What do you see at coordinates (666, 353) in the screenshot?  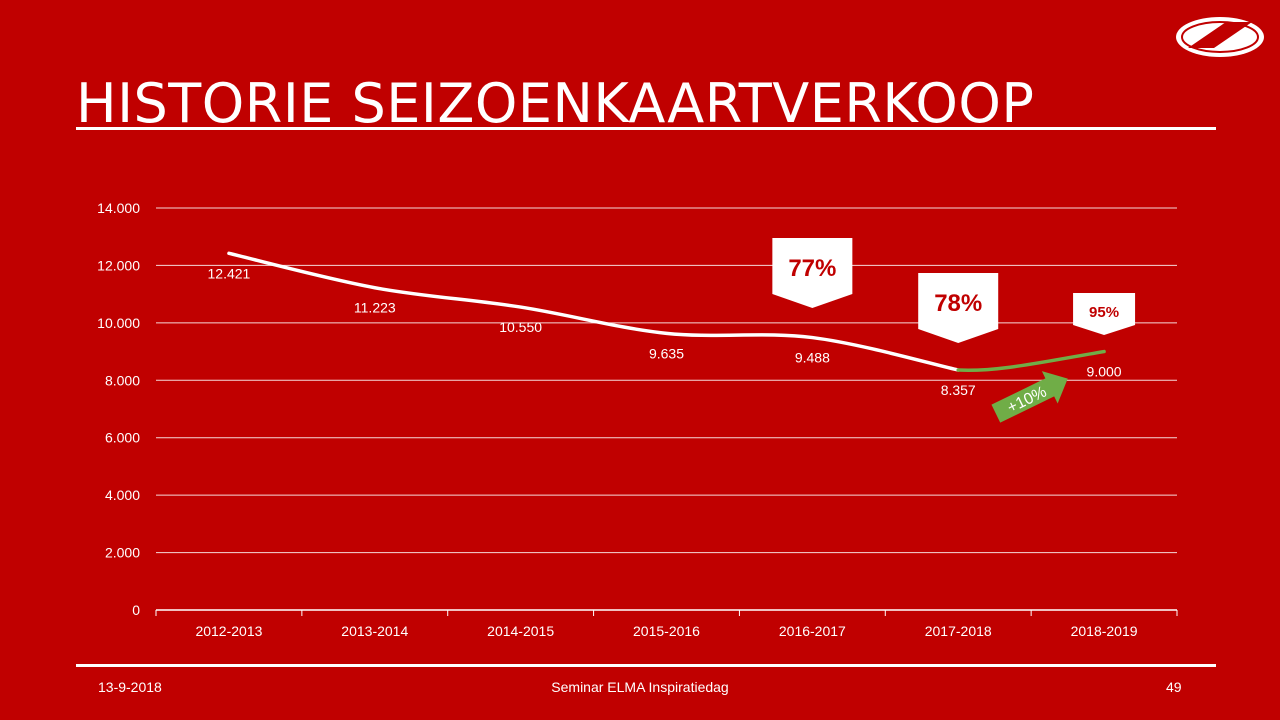 I see `data-label: 9.635` at bounding box center [666, 353].